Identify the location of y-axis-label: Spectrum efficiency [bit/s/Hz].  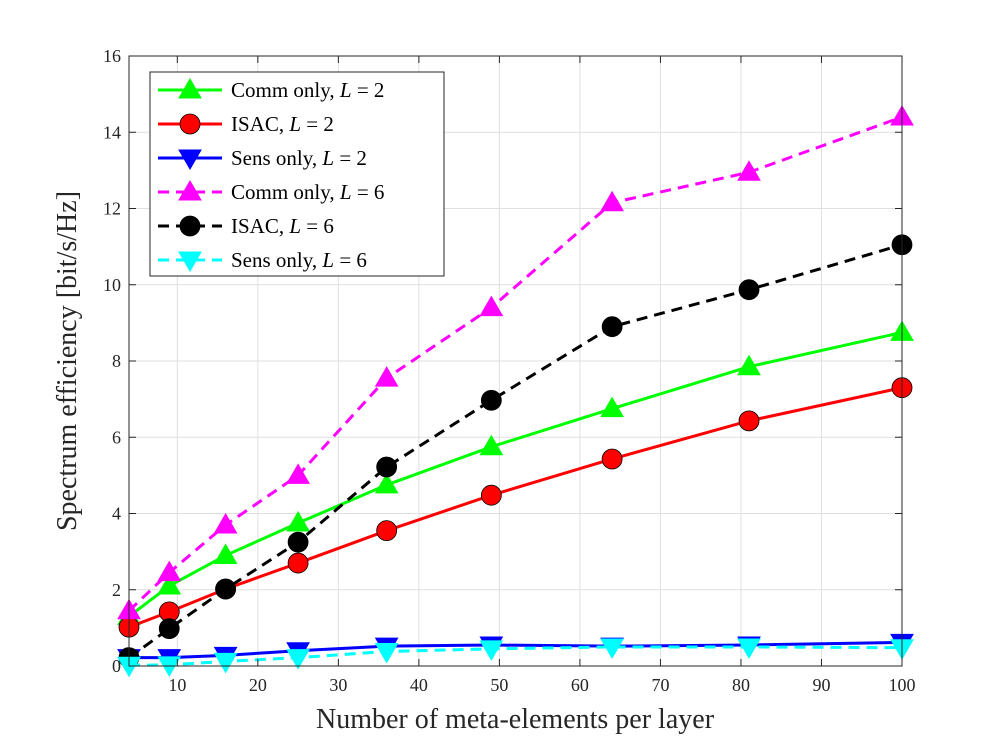
(67, 361).